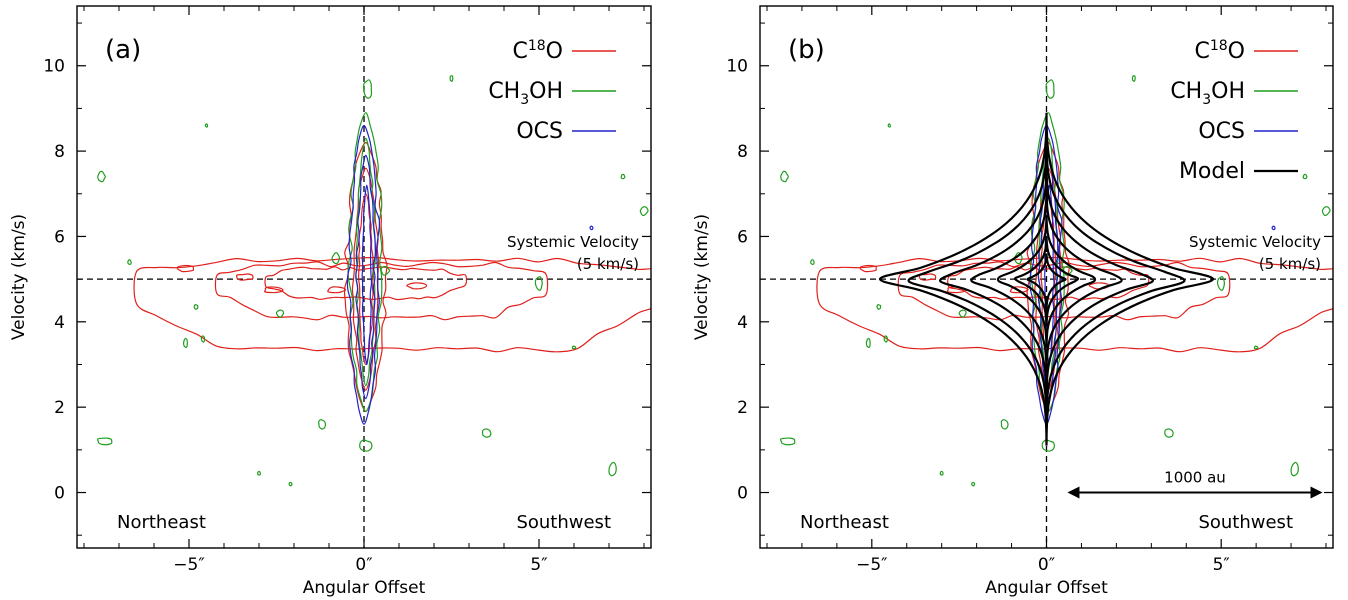 The width and height of the screenshot is (1348, 600). Describe the element at coordinates (1316, 492) in the screenshot. I see `scale-bar-arrow-right` at that location.